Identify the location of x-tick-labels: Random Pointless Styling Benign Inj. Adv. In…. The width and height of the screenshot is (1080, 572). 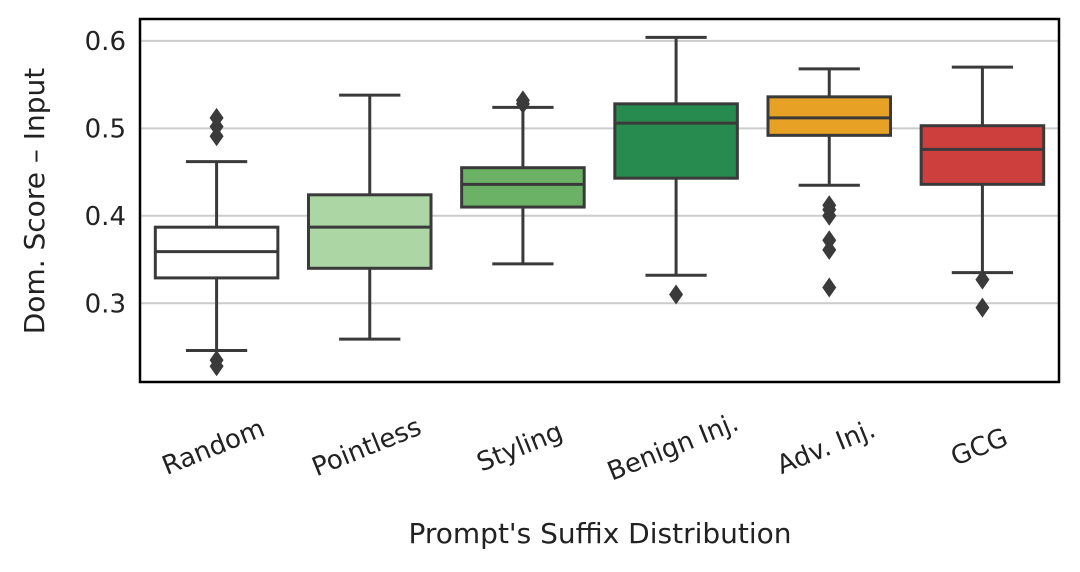
(585, 448).